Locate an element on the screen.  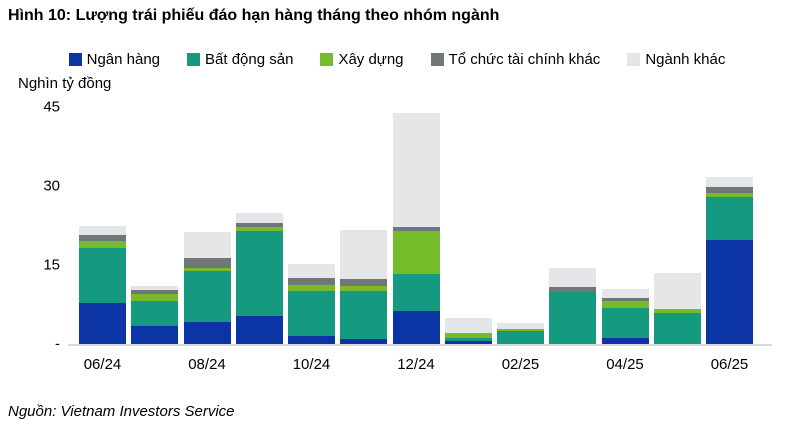
legend-item-to-chuc-tai-chinh-khac: Tổ chức tài chính khác is located at coordinates (515, 59).